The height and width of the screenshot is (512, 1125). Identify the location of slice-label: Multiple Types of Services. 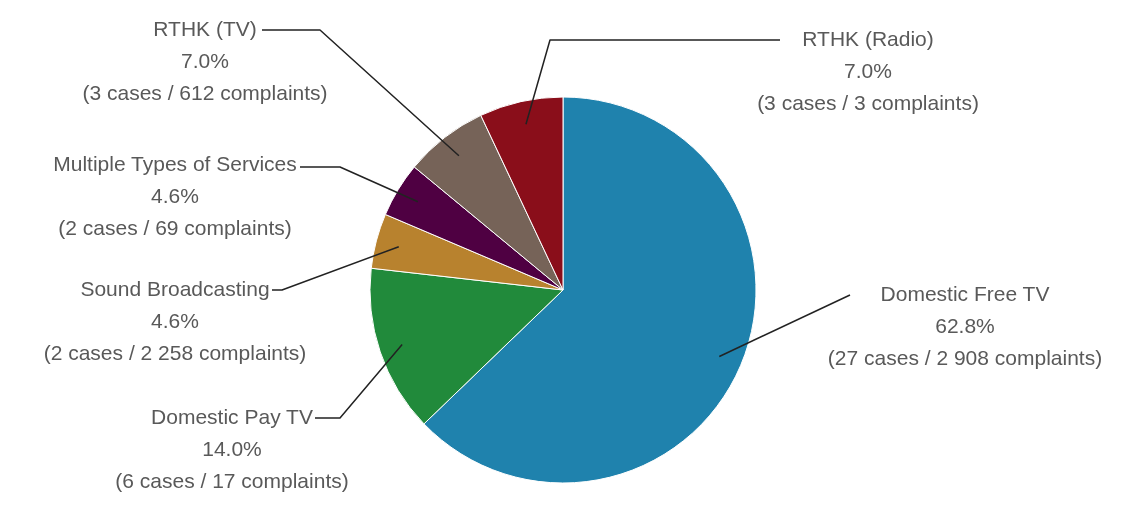
(175, 163).